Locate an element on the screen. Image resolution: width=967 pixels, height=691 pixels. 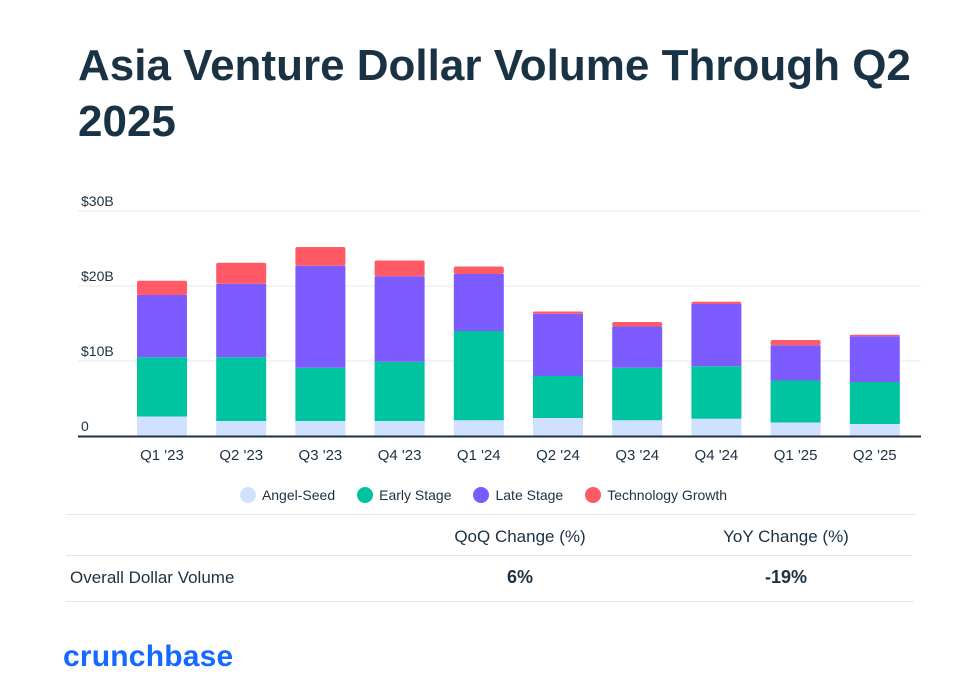
legend-item-angel-seed: Angel-Seed is located at coordinates (287, 495).